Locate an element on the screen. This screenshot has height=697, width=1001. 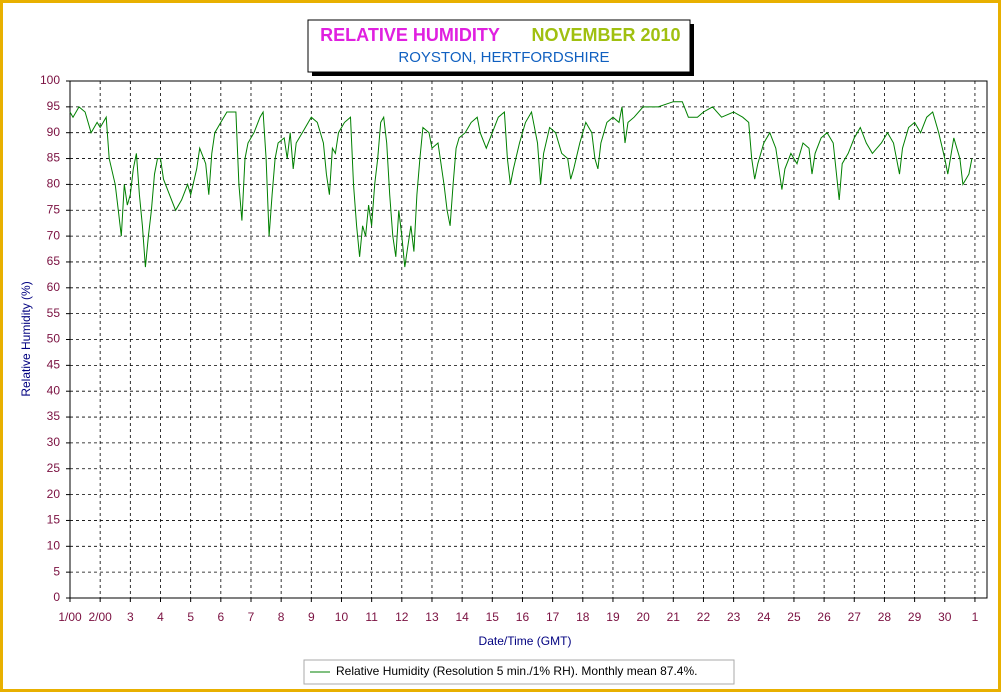
y-tick-label: 45 is located at coordinates (54, 365).